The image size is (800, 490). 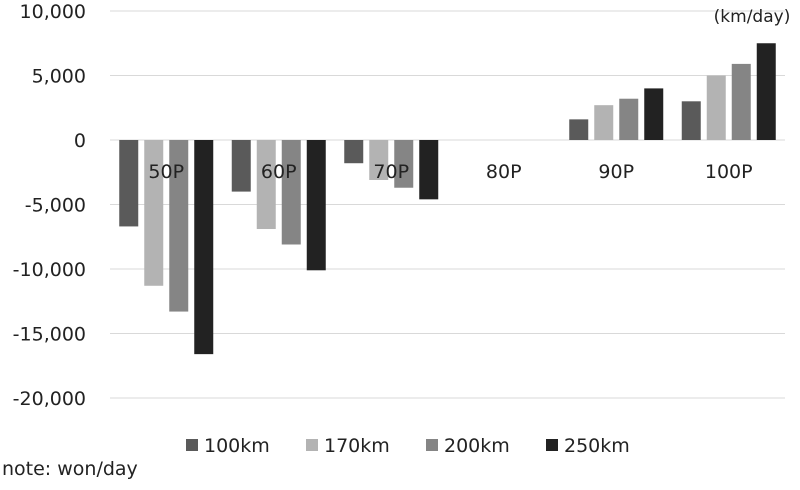 What do you see at coordinates (53, 12) in the screenshot?
I see `y-tick-label: 10,000` at bounding box center [53, 12].